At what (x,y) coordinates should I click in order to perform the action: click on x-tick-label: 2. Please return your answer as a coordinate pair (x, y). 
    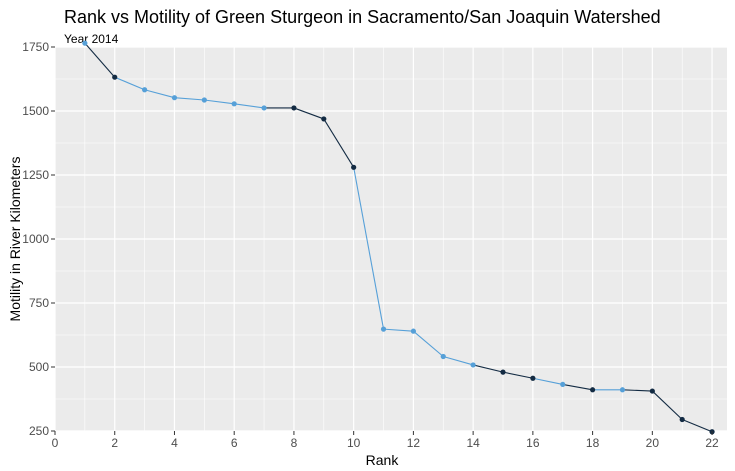
    Looking at the image, I should click on (114, 443).